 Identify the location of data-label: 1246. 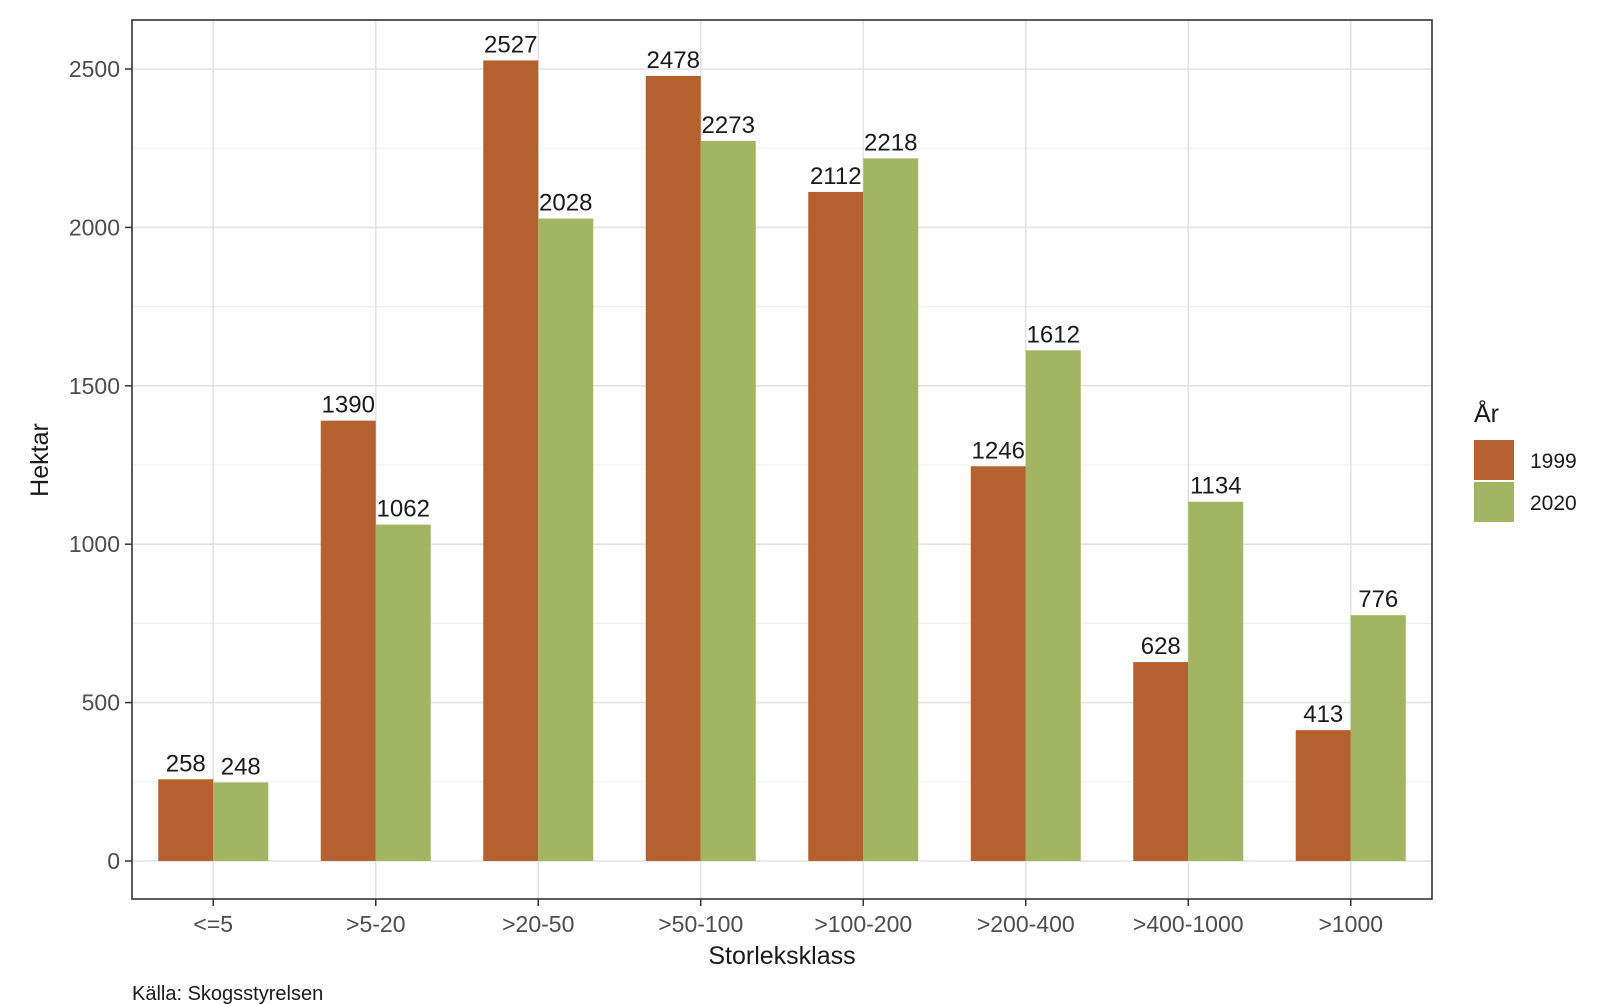
(998, 450).